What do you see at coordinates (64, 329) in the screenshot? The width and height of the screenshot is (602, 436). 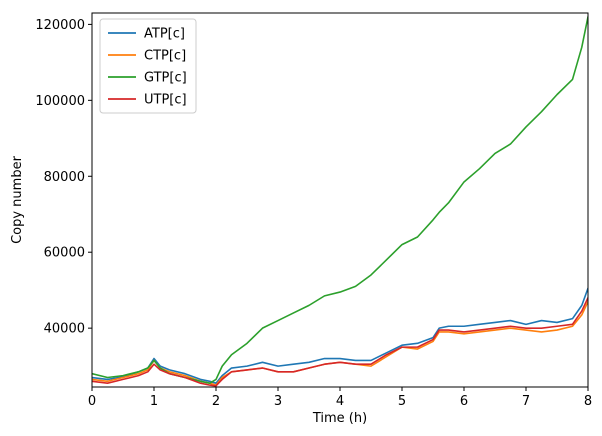 I see `y-tick-label: 40000` at bounding box center [64, 329].